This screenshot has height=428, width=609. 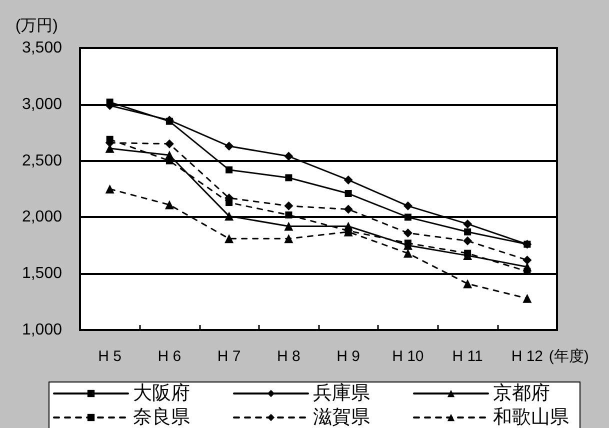 What do you see at coordinates (110, 356) in the screenshot?
I see `x-tick-label: H 5` at bounding box center [110, 356].